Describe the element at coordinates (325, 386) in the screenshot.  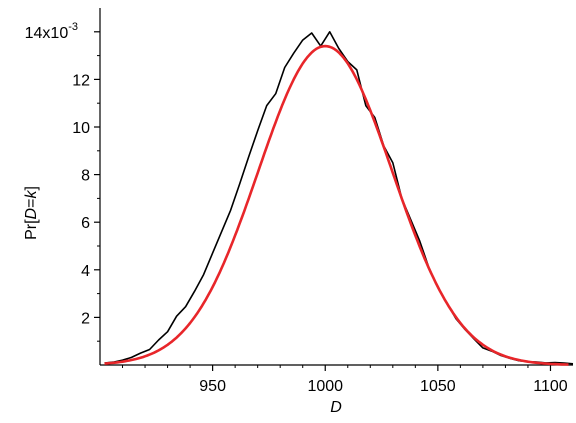
I see `x-tick-label: 1000` at that location.